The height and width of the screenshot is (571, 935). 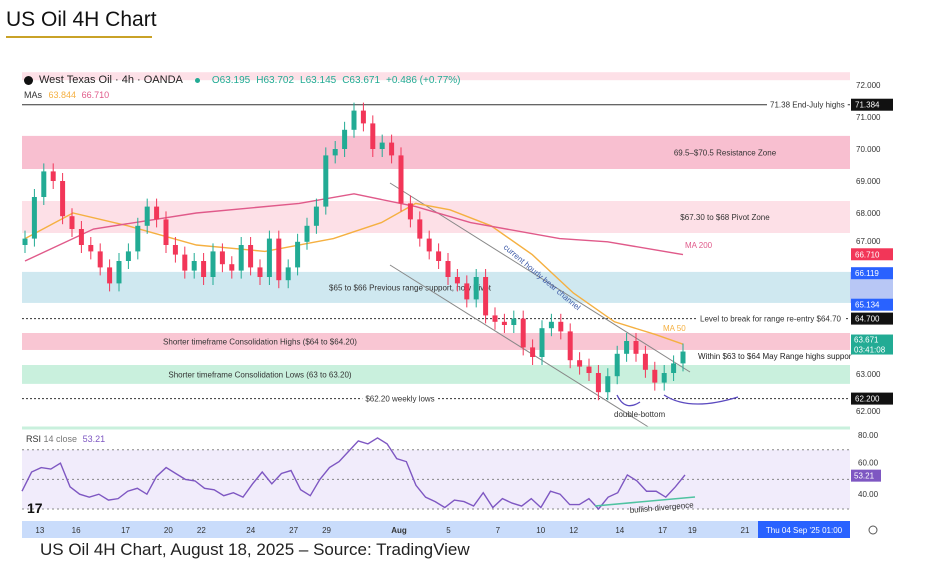 I want to click on zone-label: $67.30 to $68 Pivot Zone, so click(x=725, y=217).